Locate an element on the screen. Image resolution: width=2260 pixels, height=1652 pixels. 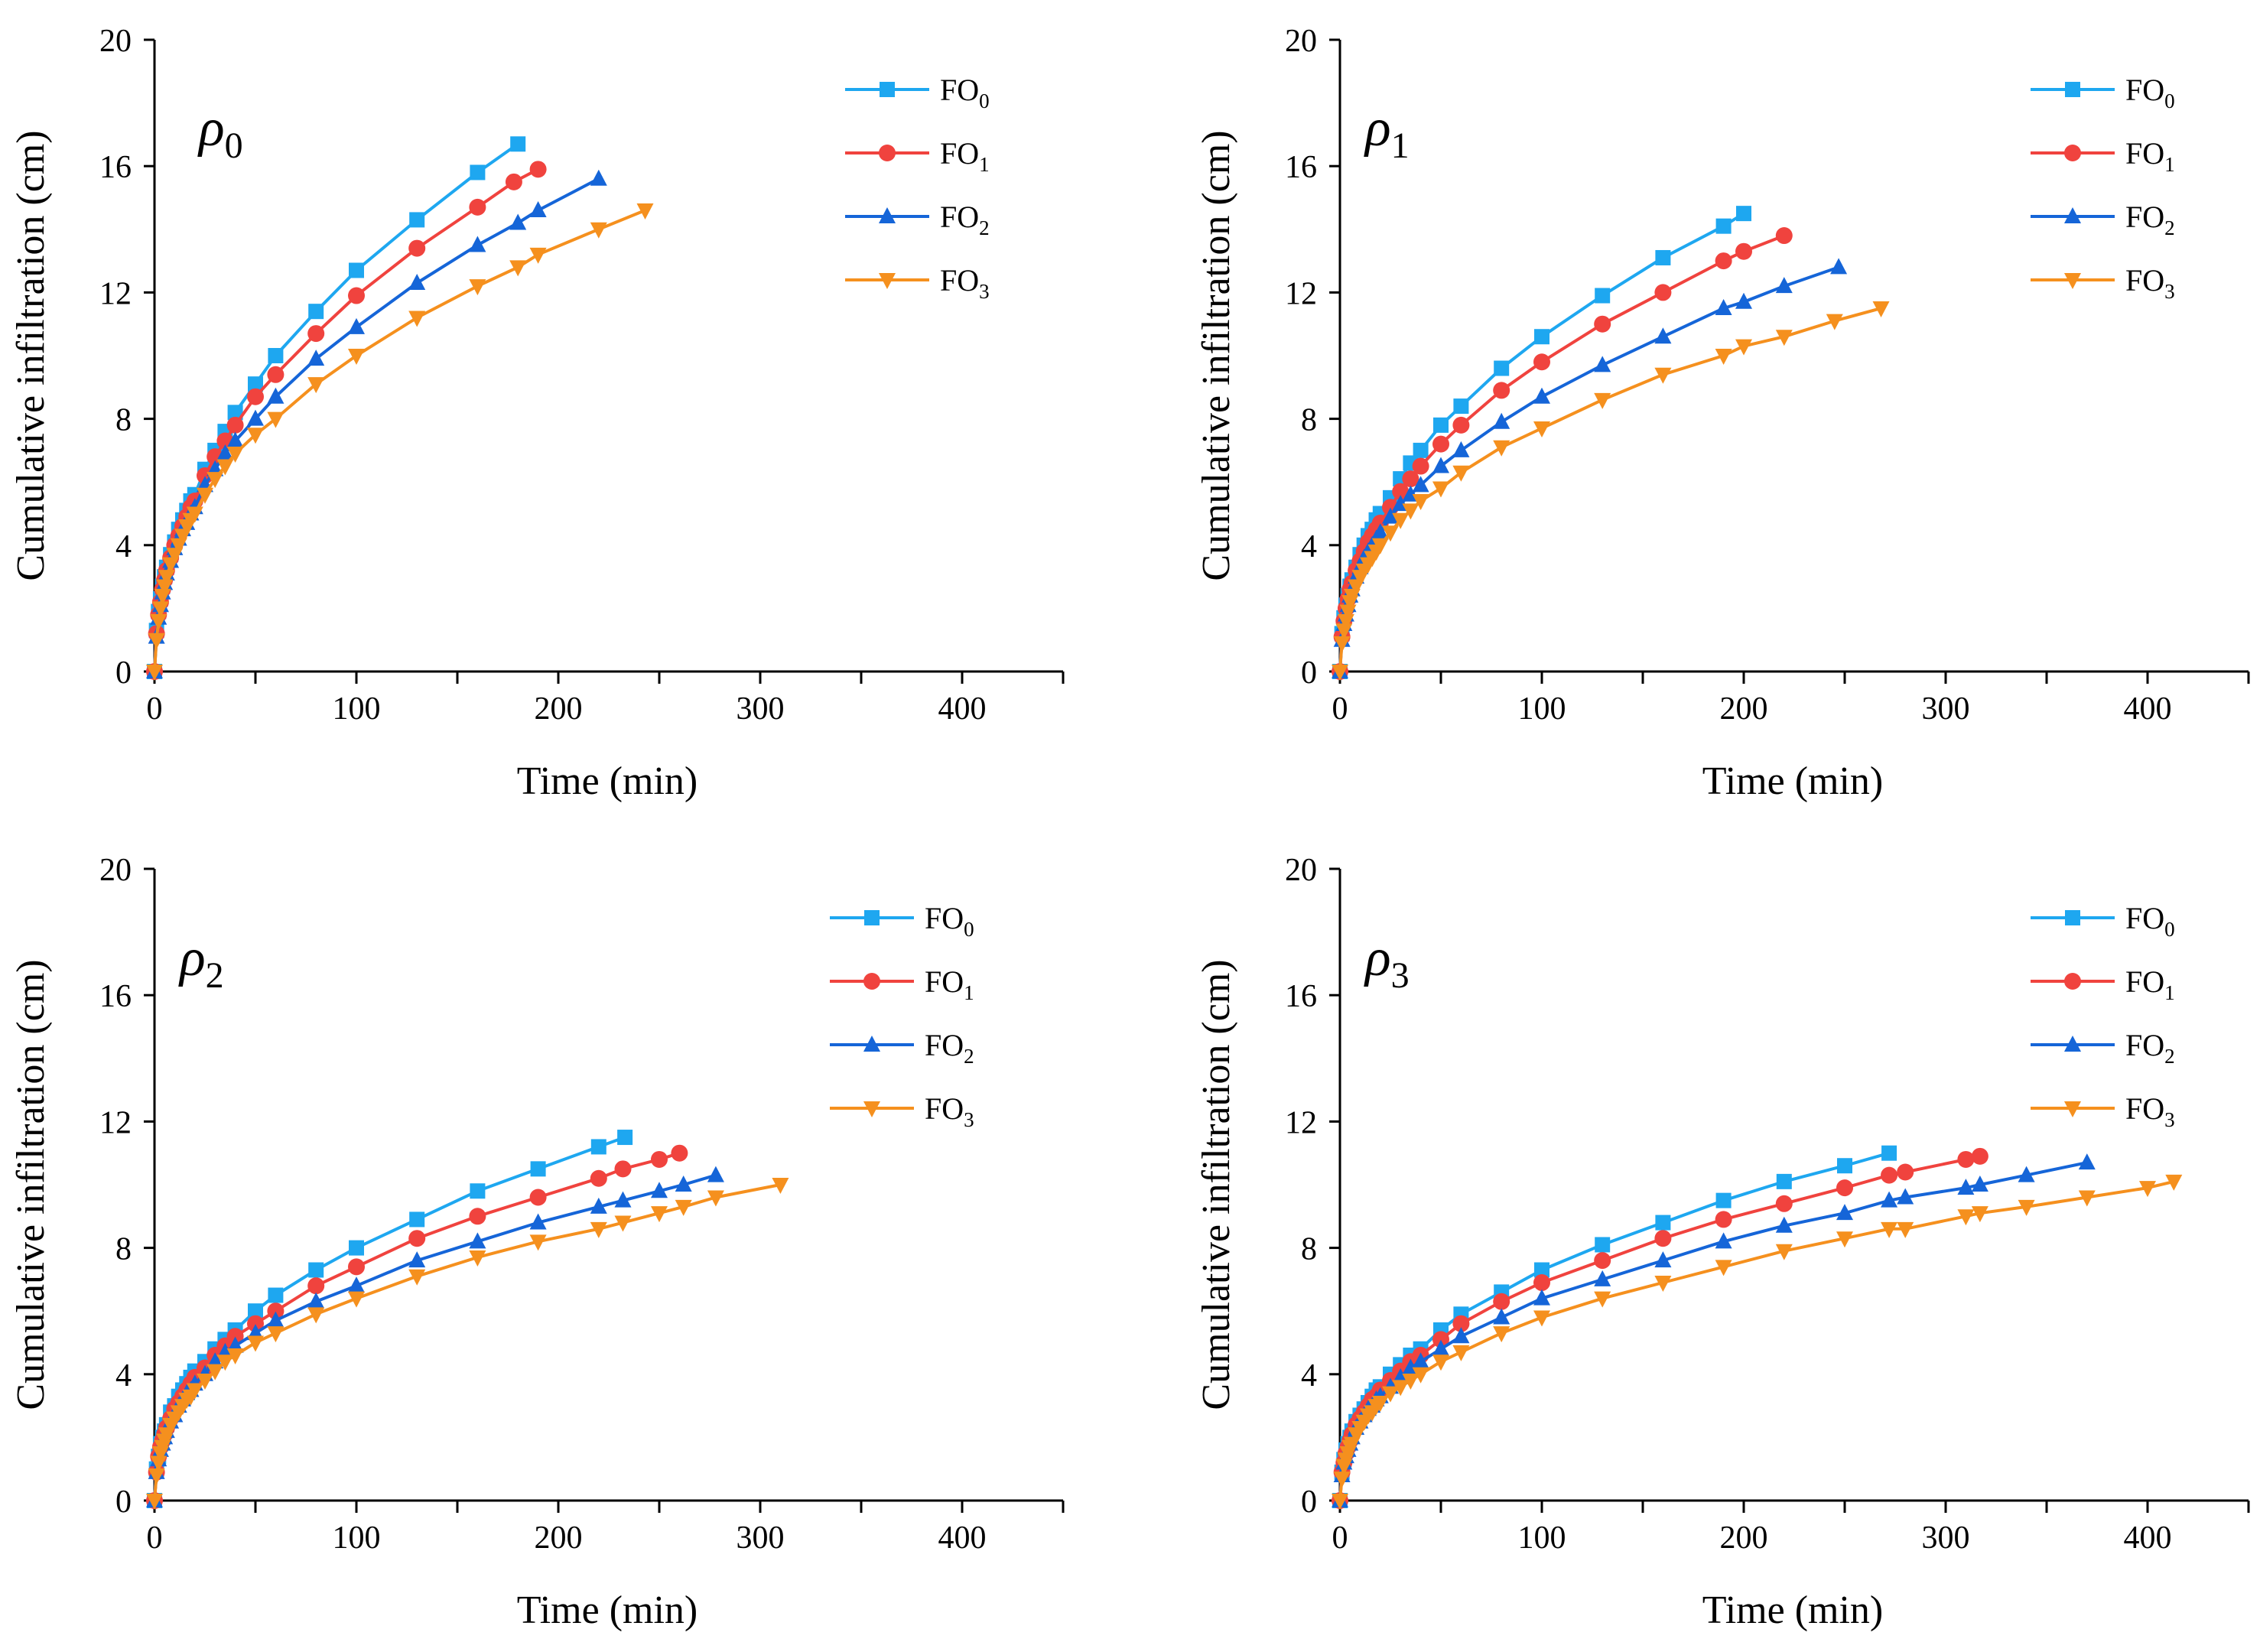
series-fo2 is located at coordinates (376, 423).